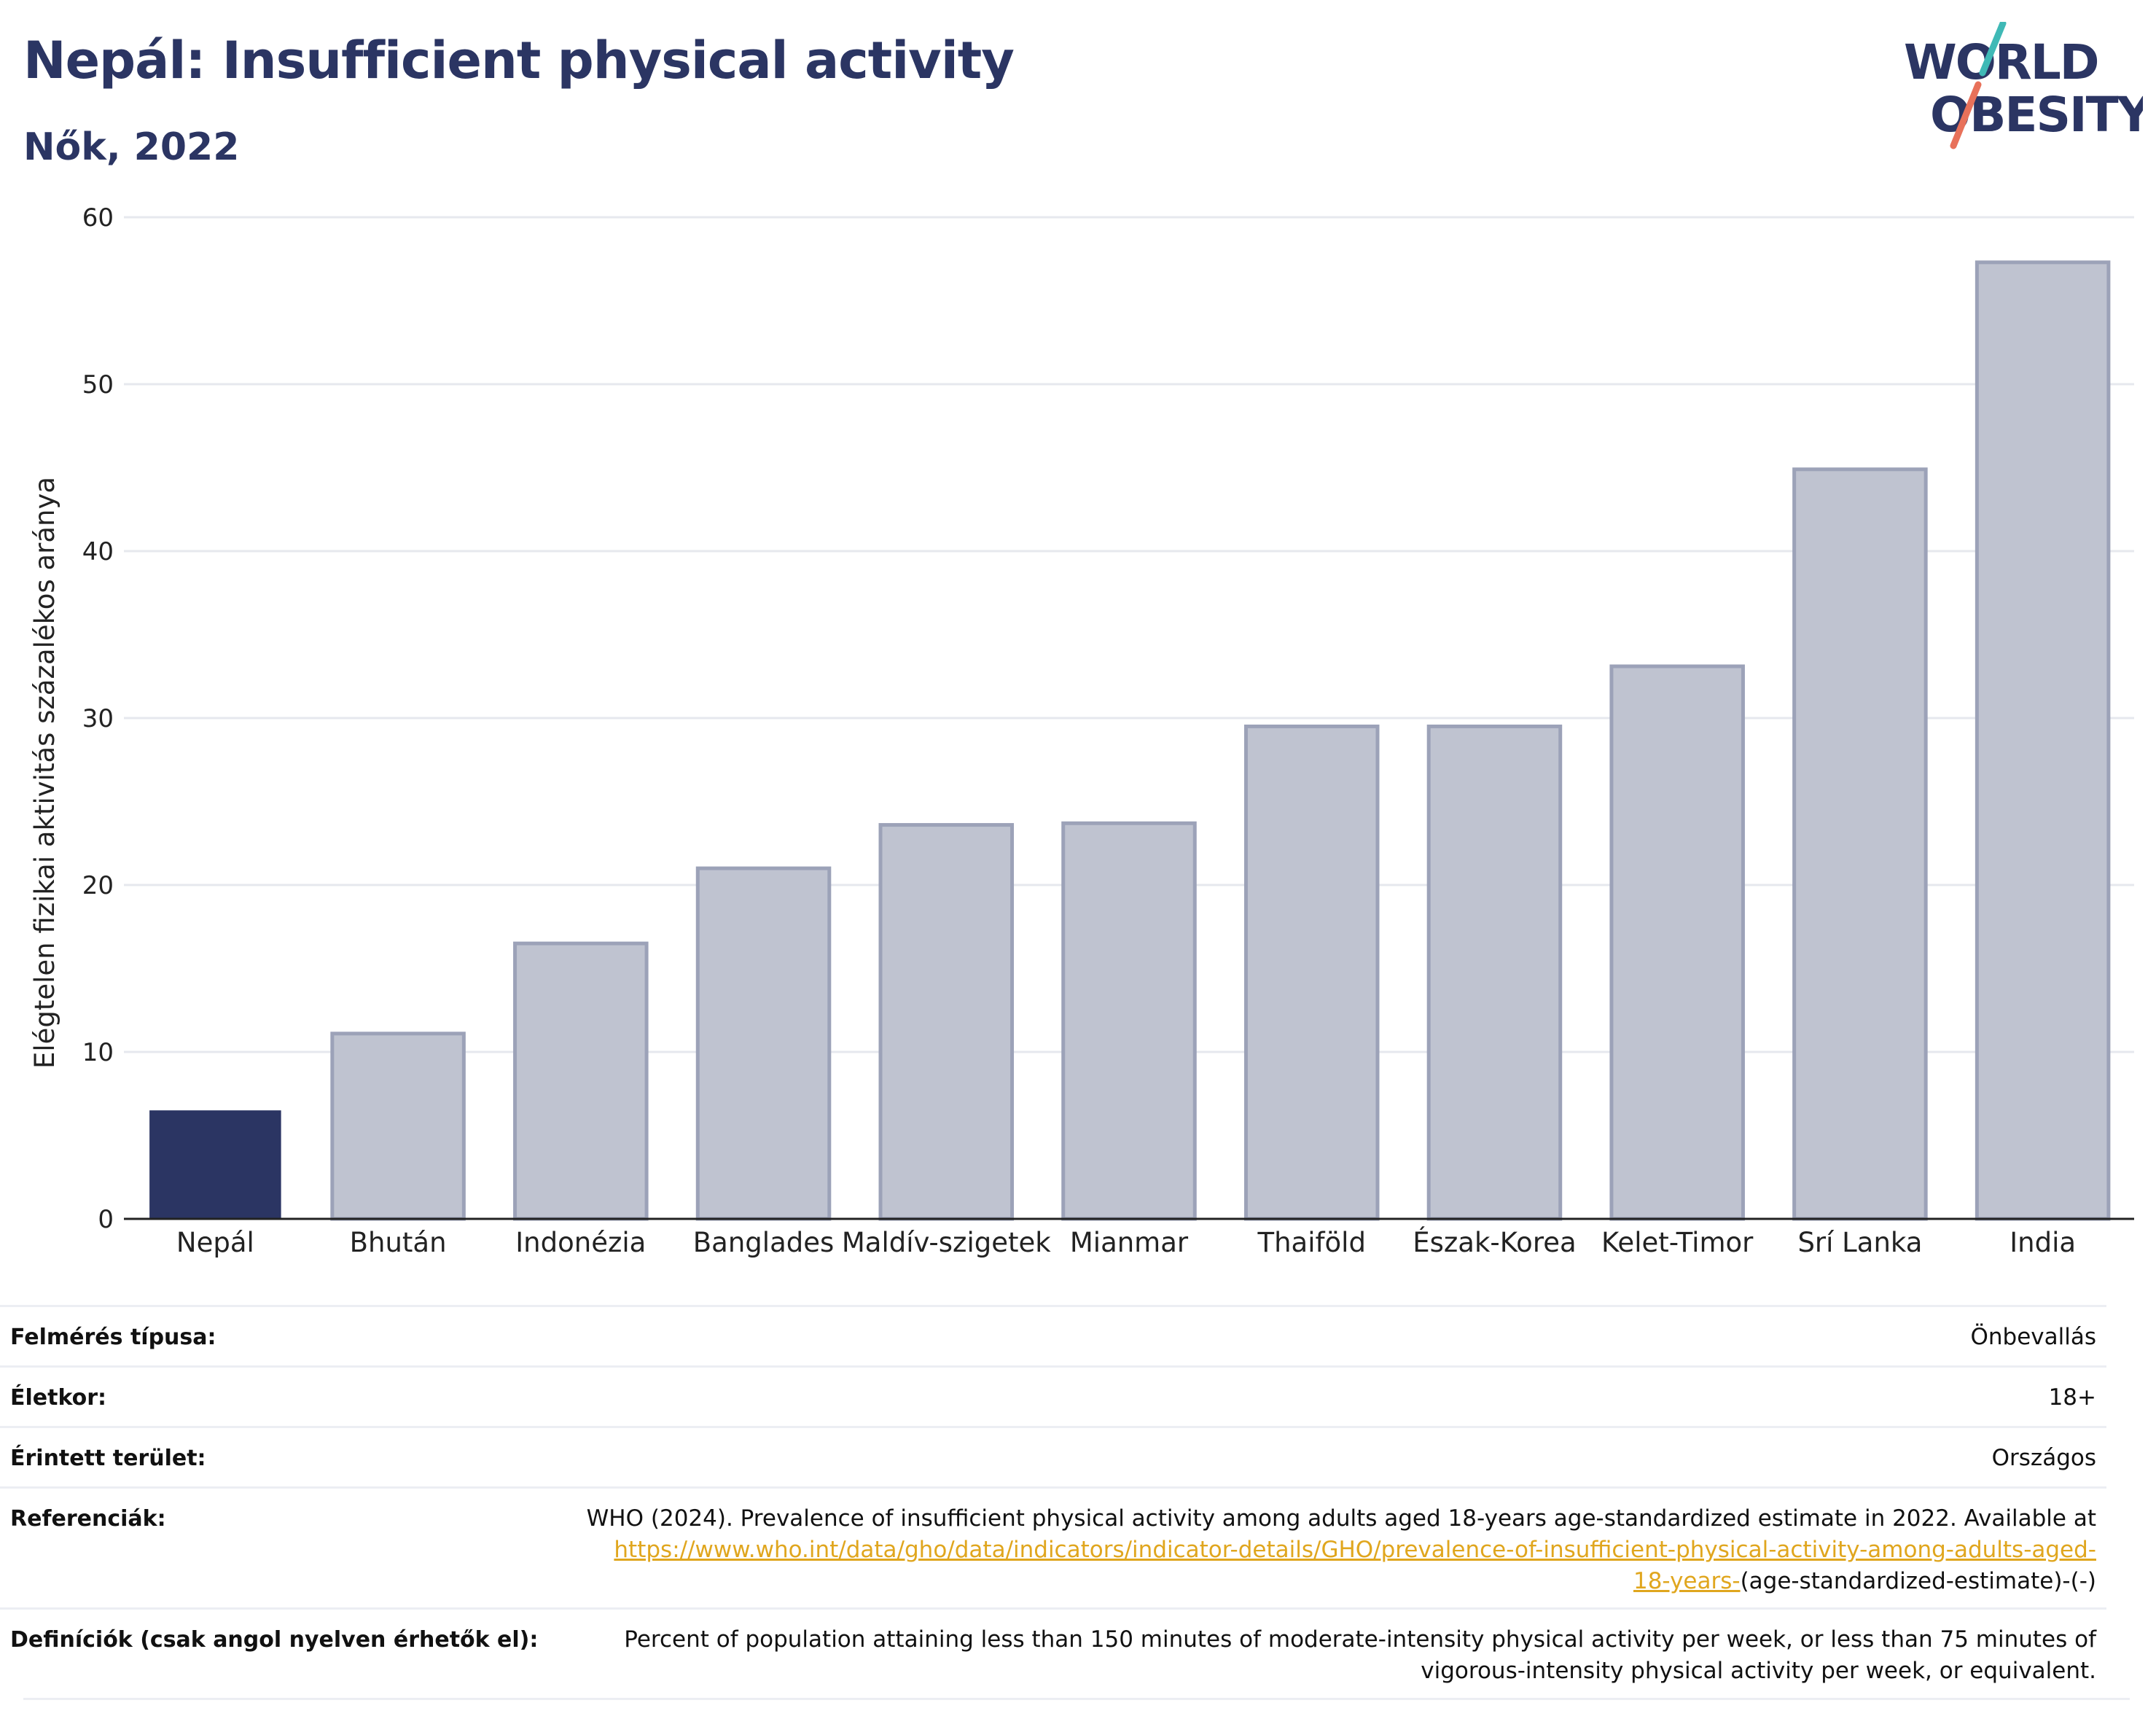  Describe the element at coordinates (1918, 1581) in the screenshot. I see `references-line3-tail: (age-standardized-estimate)-(-)` at that location.